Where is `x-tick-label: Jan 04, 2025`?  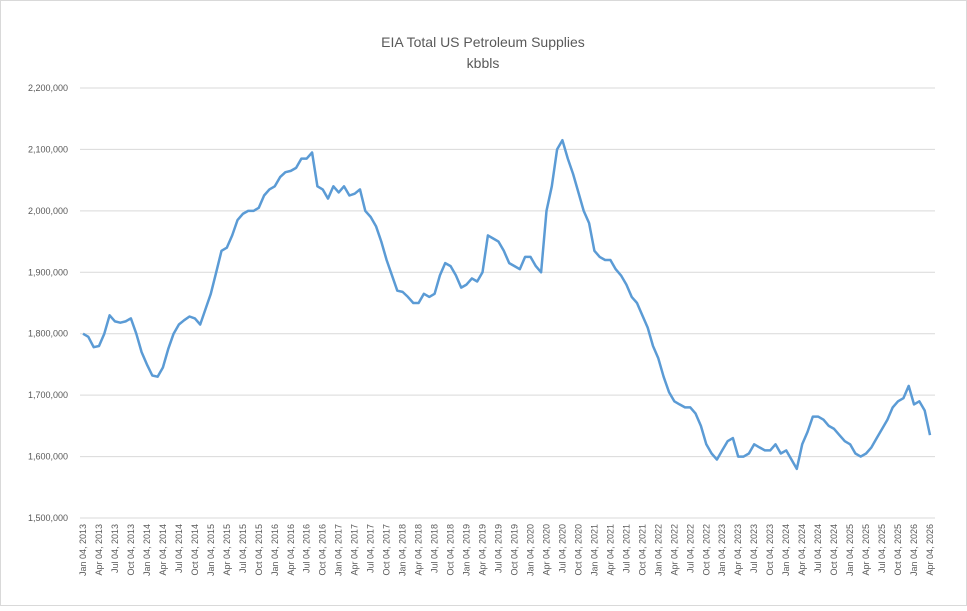 x-tick-label: Jan 04, 2025 is located at coordinates (850, 550).